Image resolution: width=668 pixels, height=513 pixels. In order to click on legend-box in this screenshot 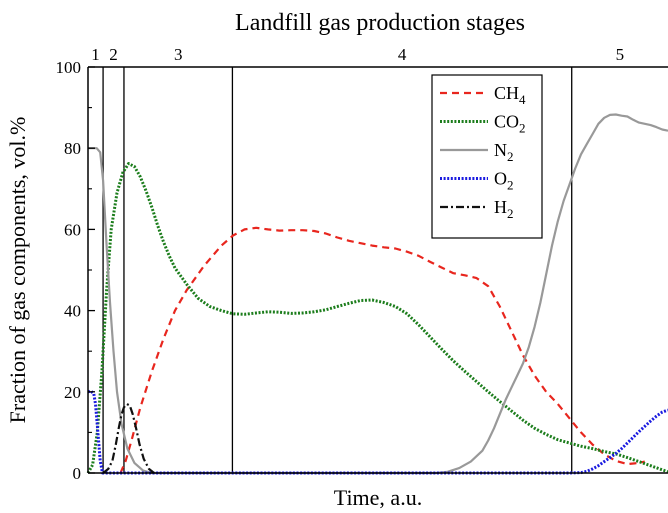, I will do `click(487, 156)`.